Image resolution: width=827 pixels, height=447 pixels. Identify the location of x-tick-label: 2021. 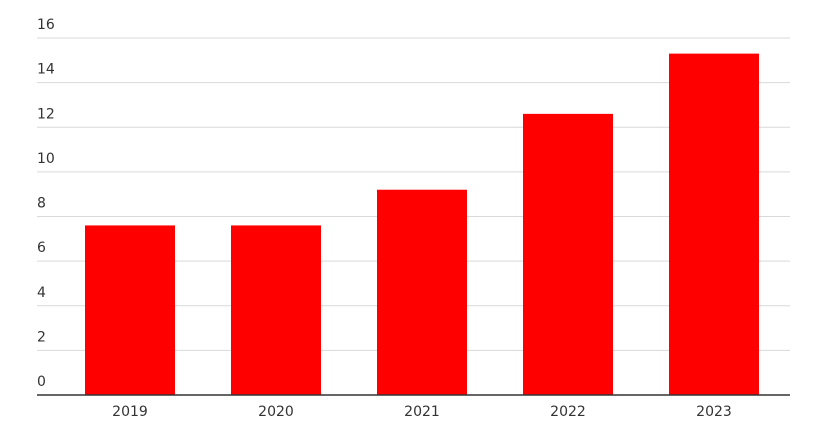
(422, 412).